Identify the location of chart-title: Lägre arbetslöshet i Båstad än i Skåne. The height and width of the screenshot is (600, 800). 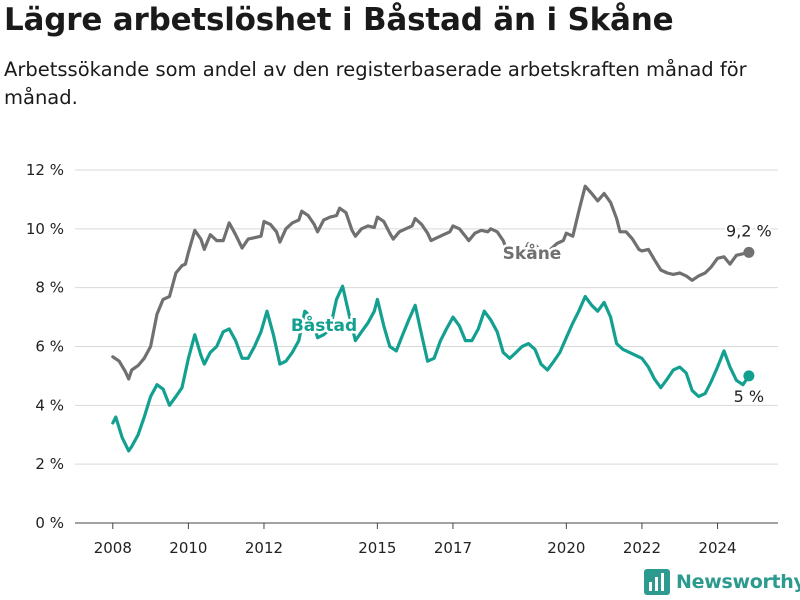
(339, 20).